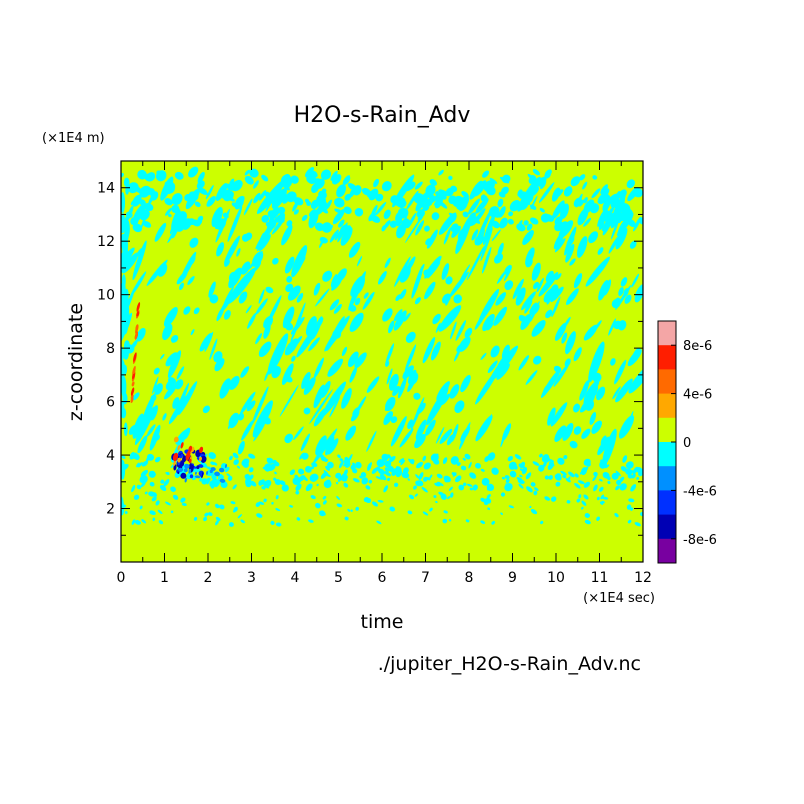 This screenshot has height=804, width=804. Describe the element at coordinates (382, 578) in the screenshot. I see `x-tick-label-6: 6` at that location.